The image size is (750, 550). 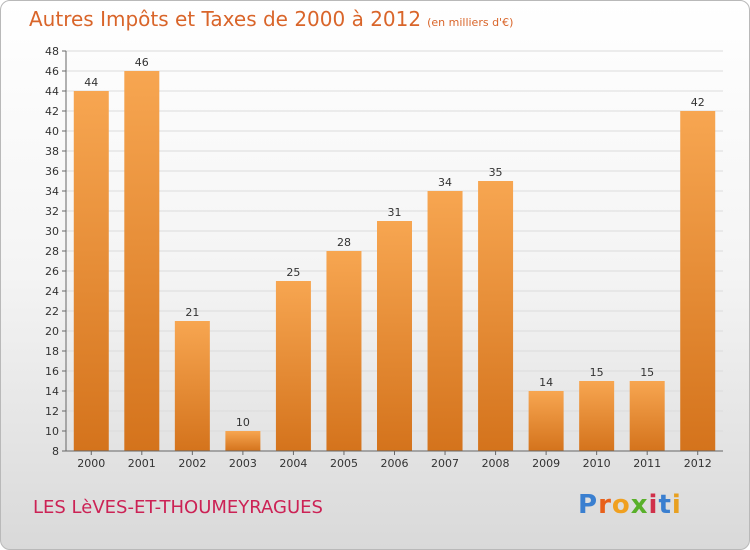 I want to click on y-tick-label: 28, so click(x=52, y=251).